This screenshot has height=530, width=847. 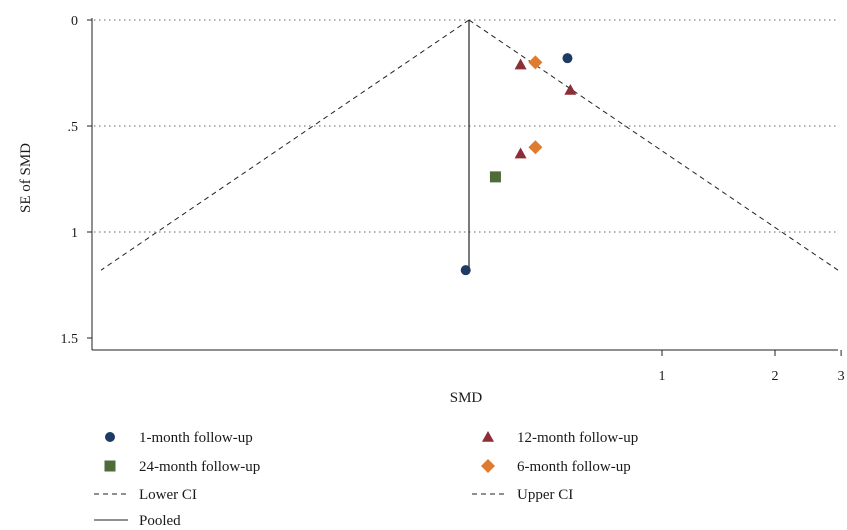 I want to click on x-tick-label: 3, so click(x=841, y=376).